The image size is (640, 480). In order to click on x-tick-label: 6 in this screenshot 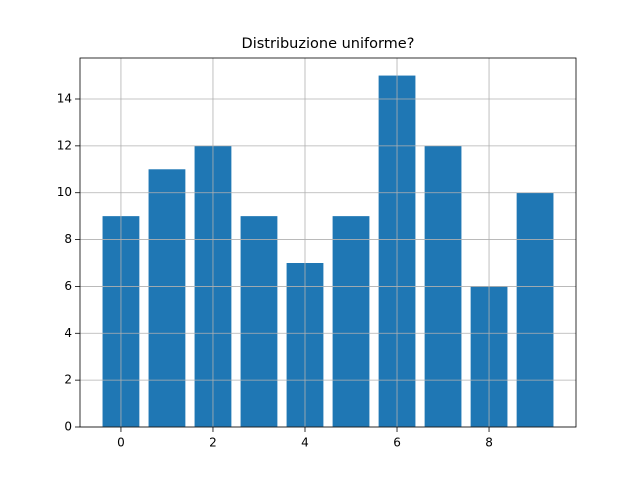, I will do `click(397, 443)`.